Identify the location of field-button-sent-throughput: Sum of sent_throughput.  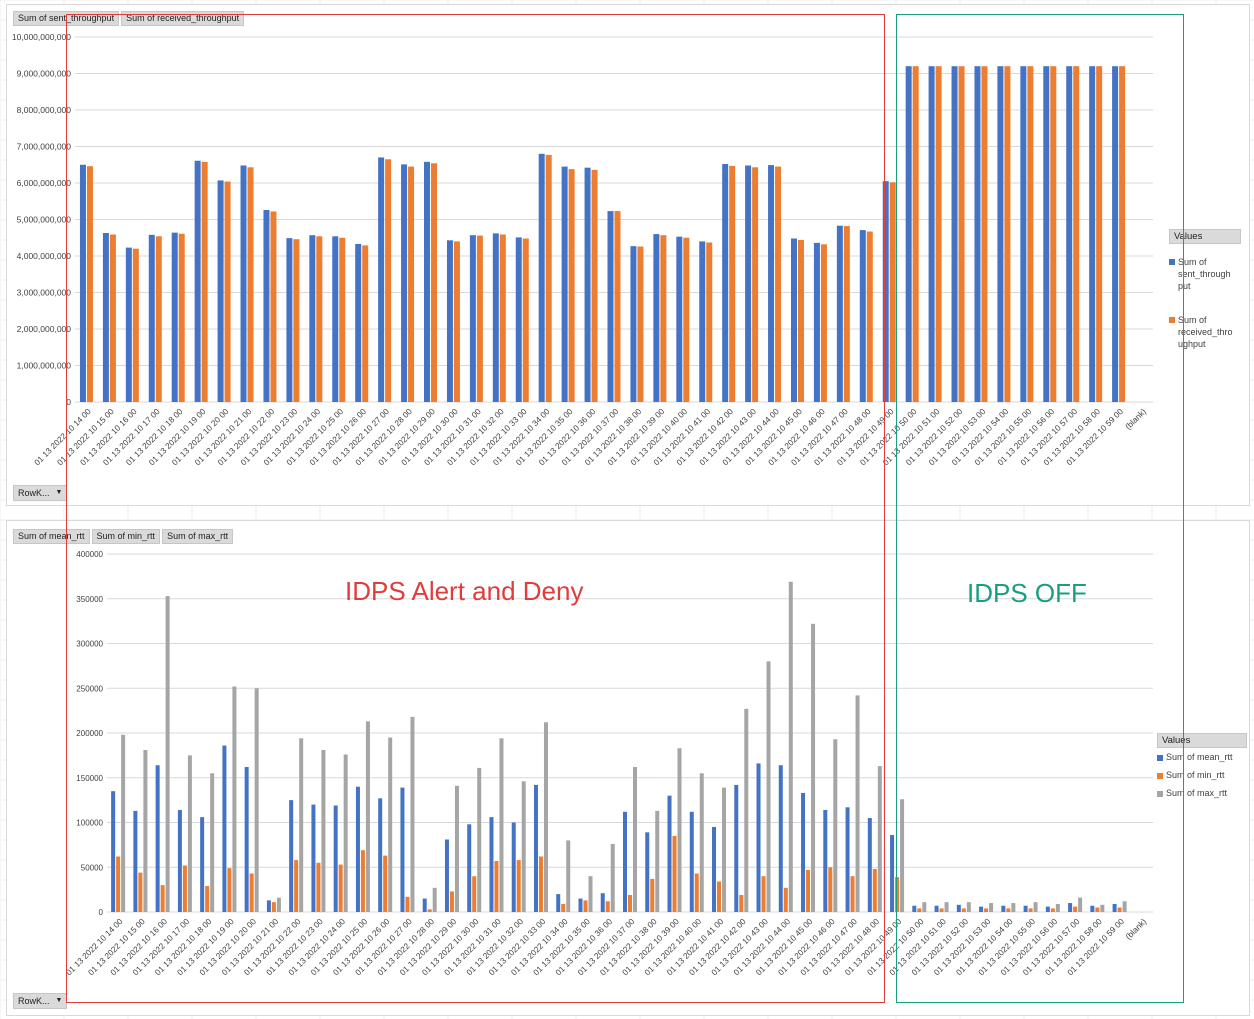
(66, 18).